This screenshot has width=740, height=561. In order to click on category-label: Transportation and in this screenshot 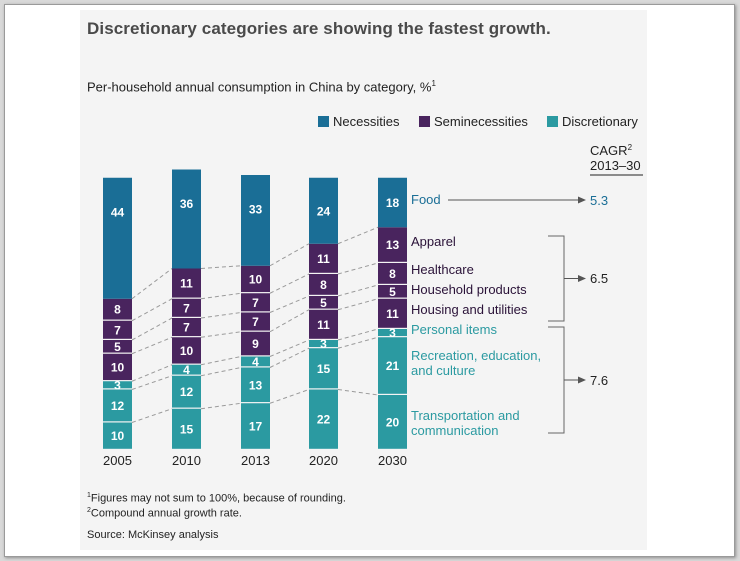, I will do `click(465, 415)`.